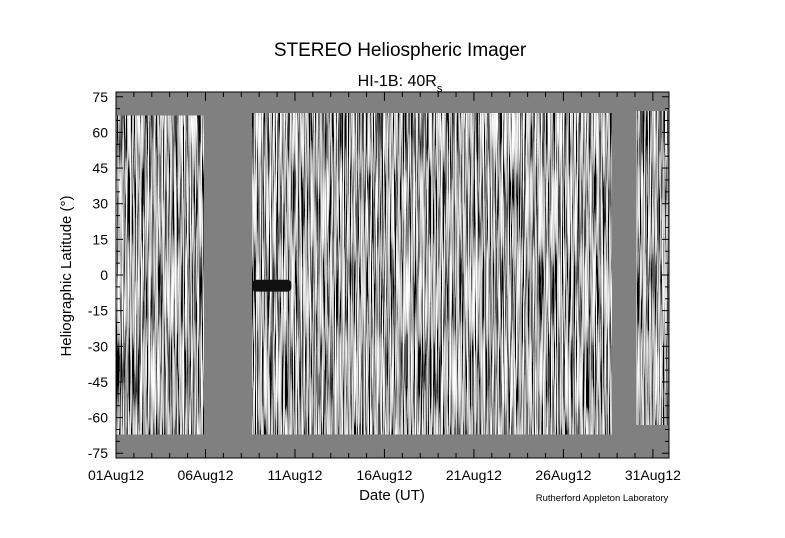  Describe the element at coordinates (440, 89) in the screenshot. I see `chart-subtitle-subscript: s` at that location.